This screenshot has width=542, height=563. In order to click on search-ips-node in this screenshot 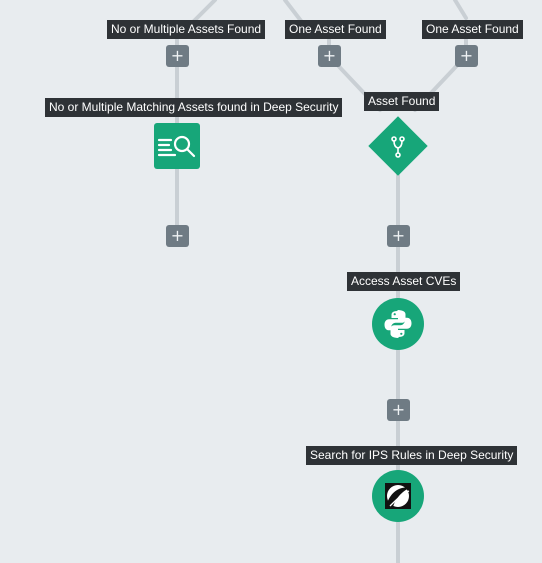, I will do `click(398, 496)`.